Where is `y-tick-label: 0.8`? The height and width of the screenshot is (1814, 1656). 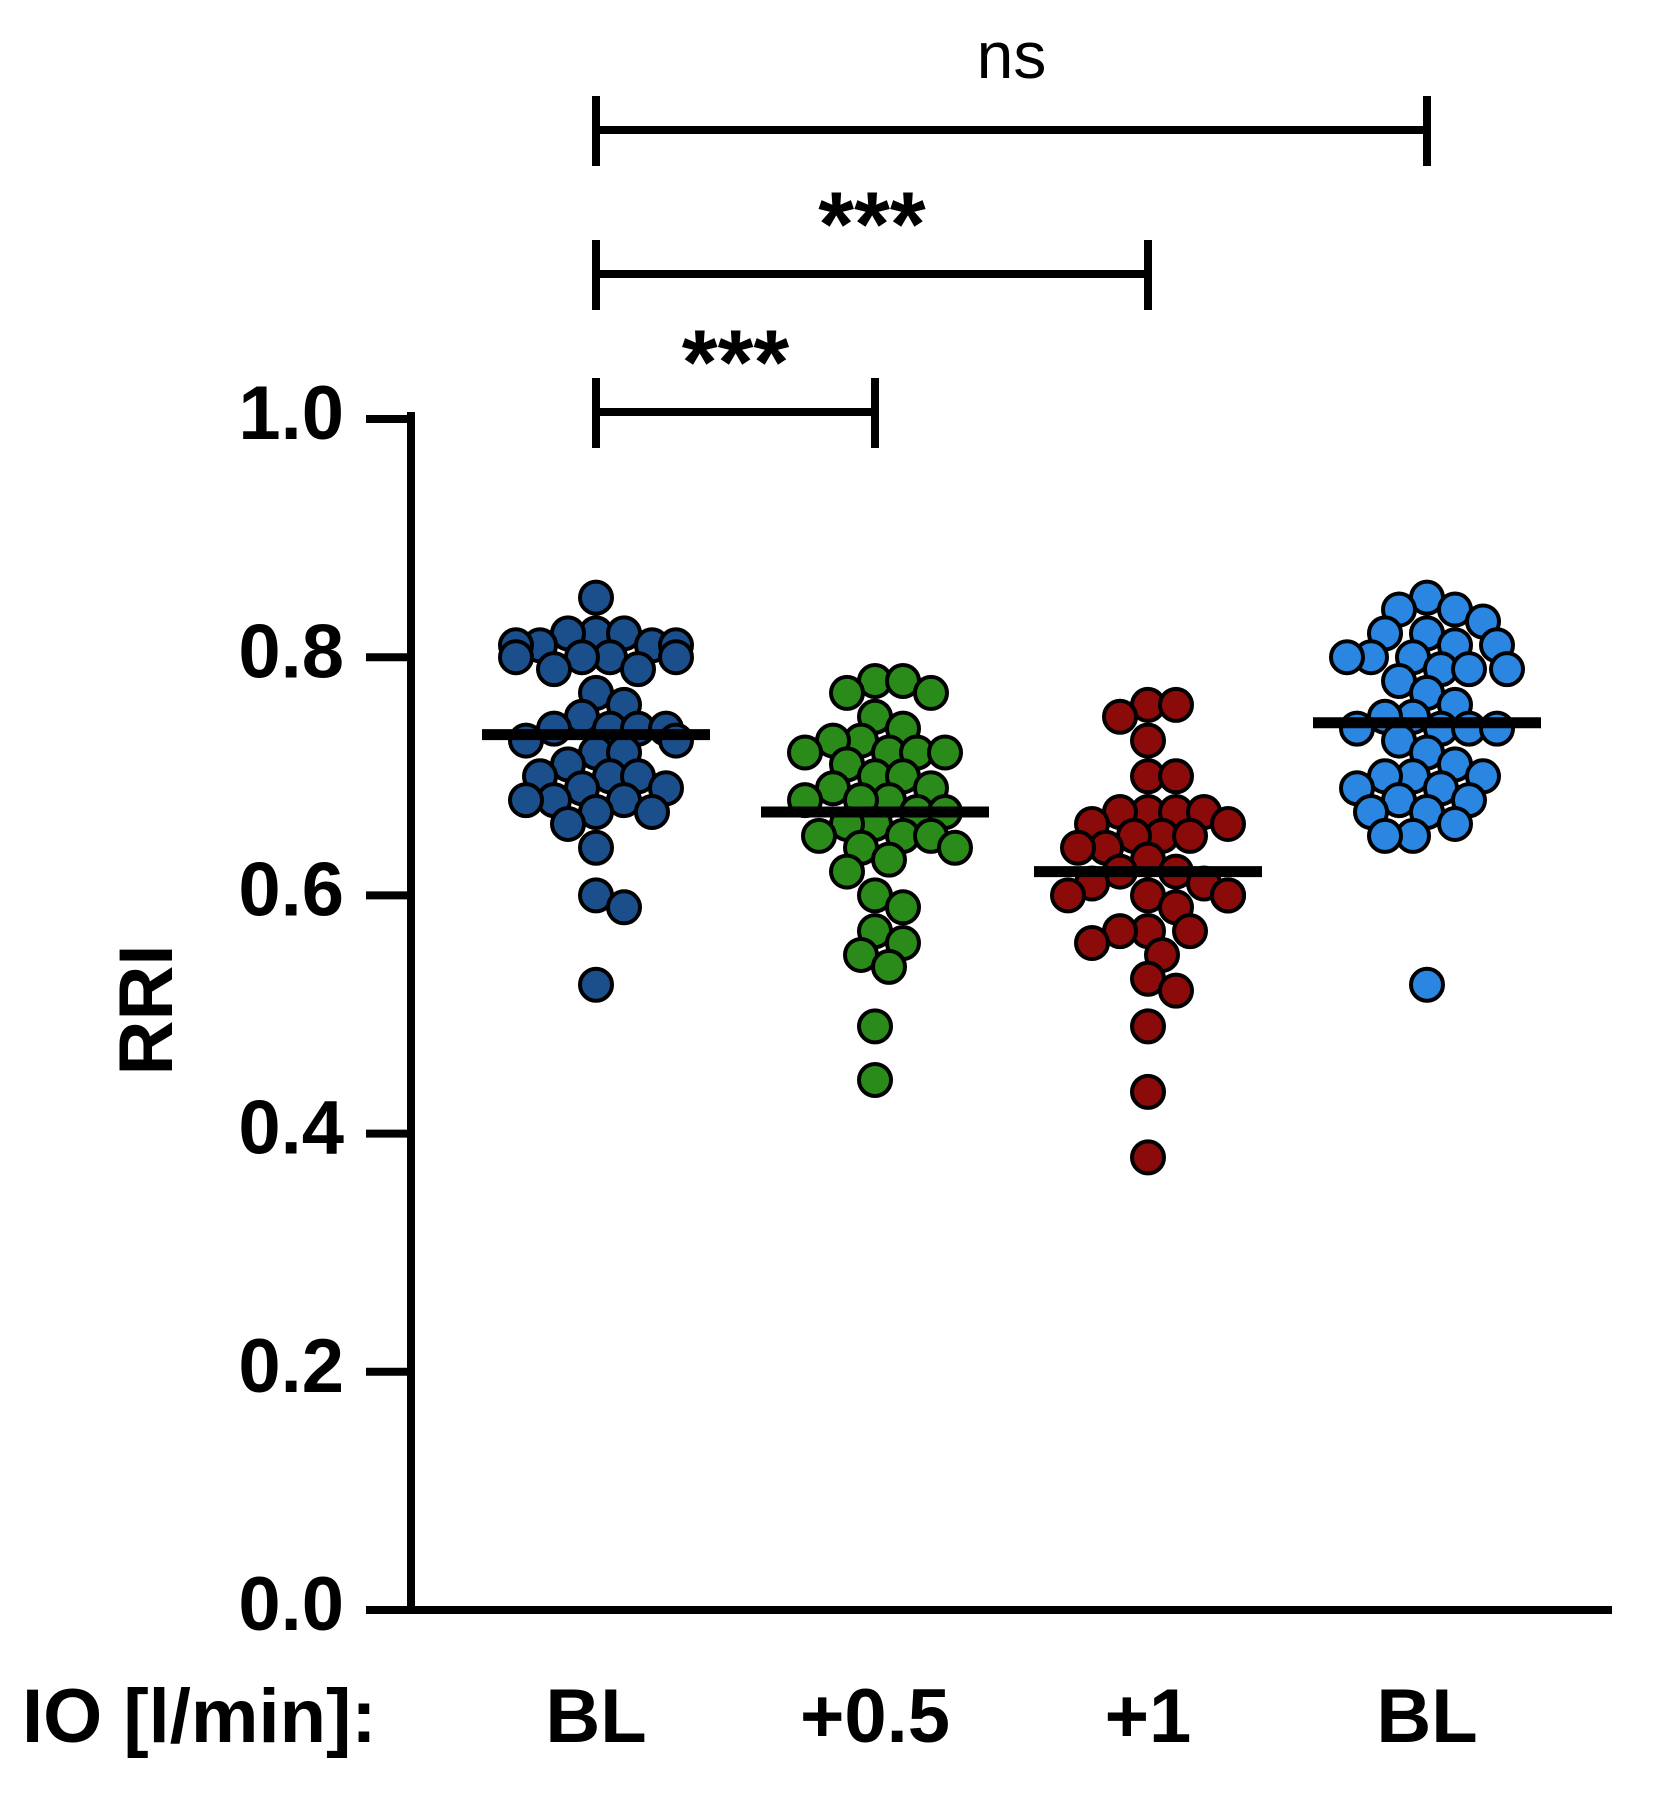 y-tick-label: 0.8 is located at coordinates (291, 651).